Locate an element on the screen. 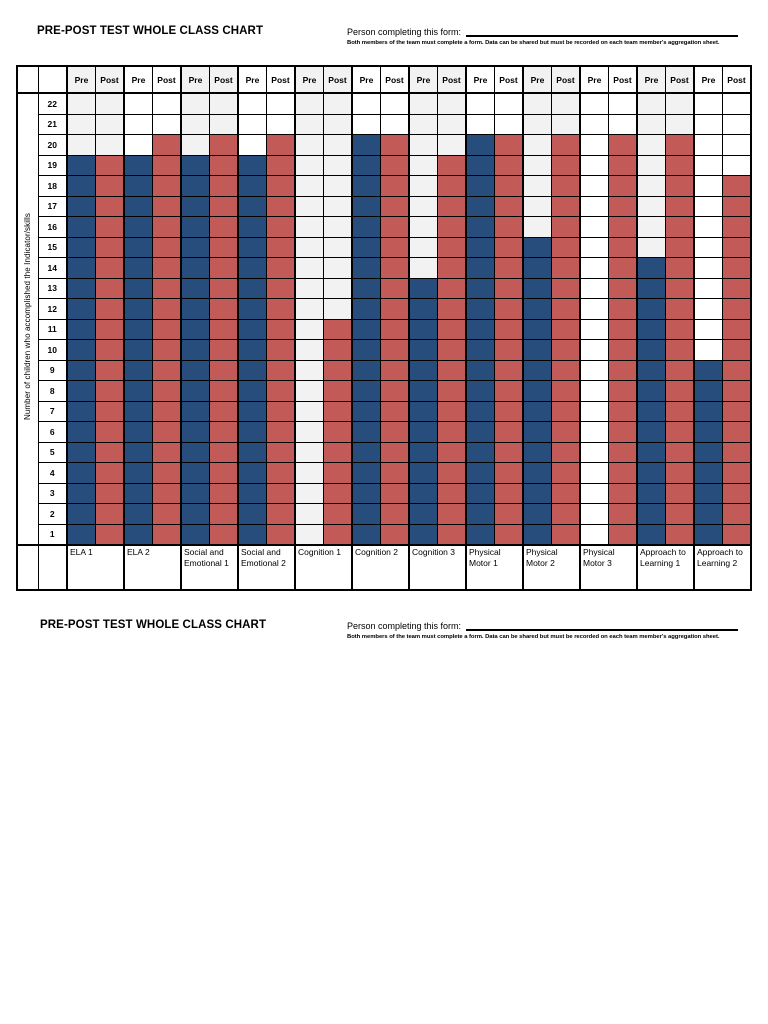 The image size is (768, 1024). category-label: Approach to Learning 1 is located at coordinates (665, 567).